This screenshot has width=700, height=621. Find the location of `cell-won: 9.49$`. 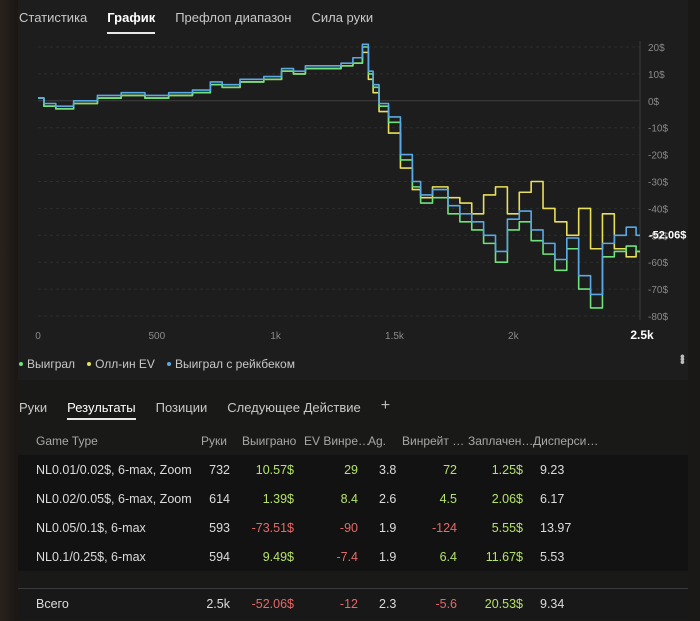

cell-won: 9.49$ is located at coordinates (278, 557).